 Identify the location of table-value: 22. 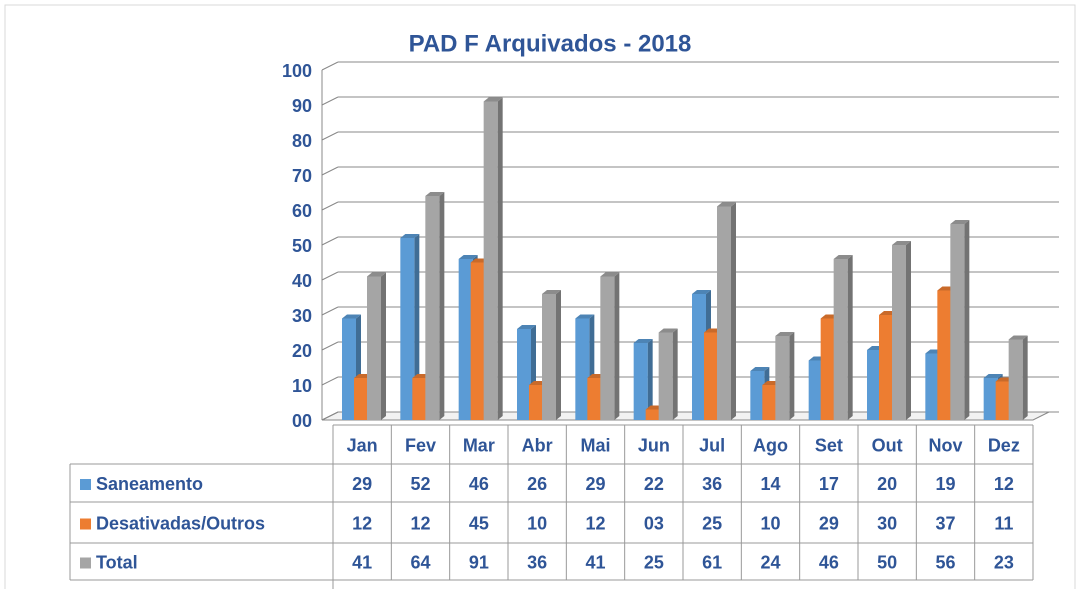
(654, 484).